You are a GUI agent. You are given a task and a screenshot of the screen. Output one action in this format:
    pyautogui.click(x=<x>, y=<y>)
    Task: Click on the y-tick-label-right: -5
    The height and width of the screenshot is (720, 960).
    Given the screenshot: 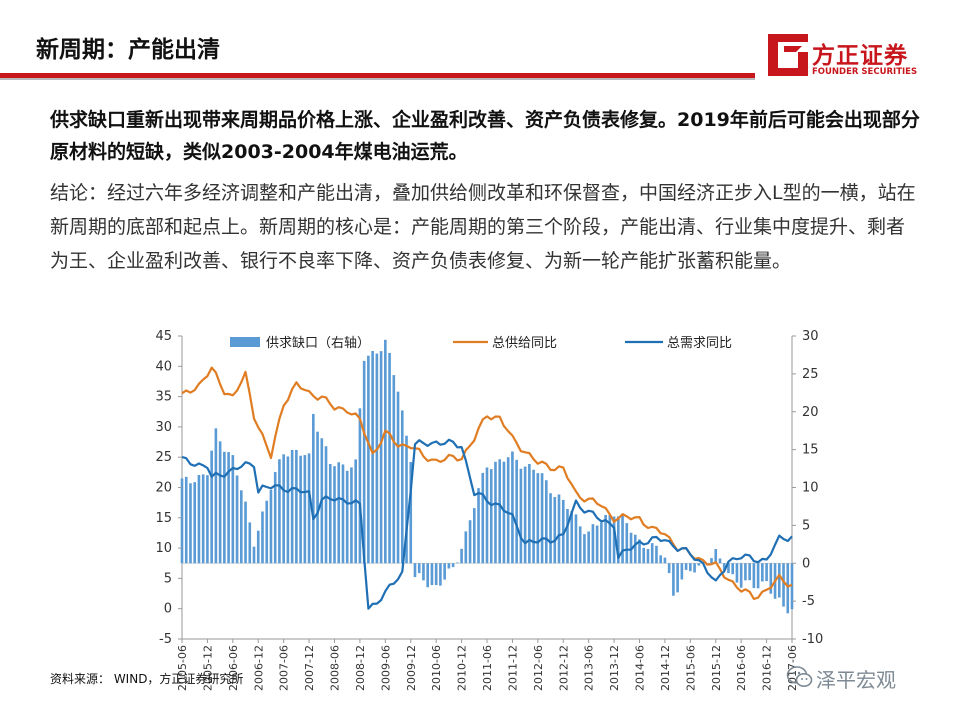 What is the action you would take?
    pyautogui.click(x=808, y=601)
    